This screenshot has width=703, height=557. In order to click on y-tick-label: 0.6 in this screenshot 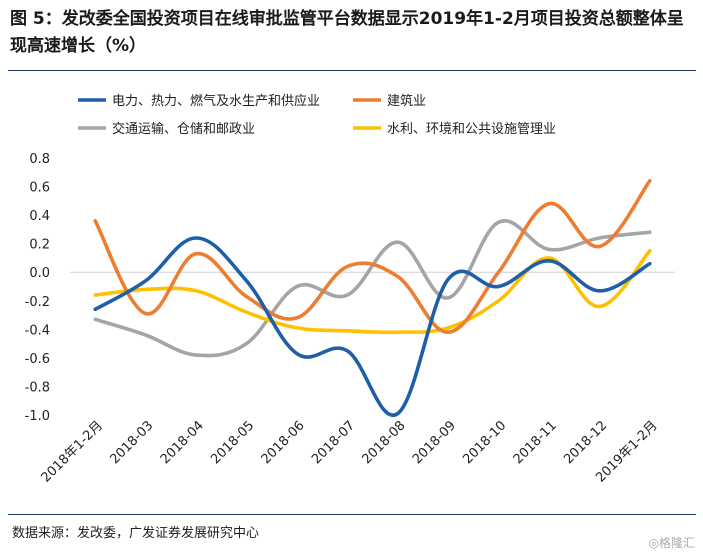, I will do `click(39, 188)`.